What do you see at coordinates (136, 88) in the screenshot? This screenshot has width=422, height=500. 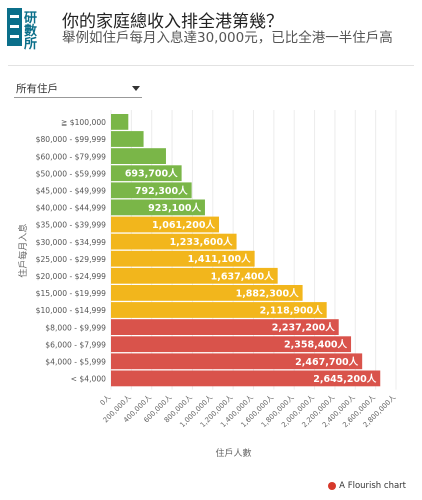 I see `caret-down-icon` at bounding box center [136, 88].